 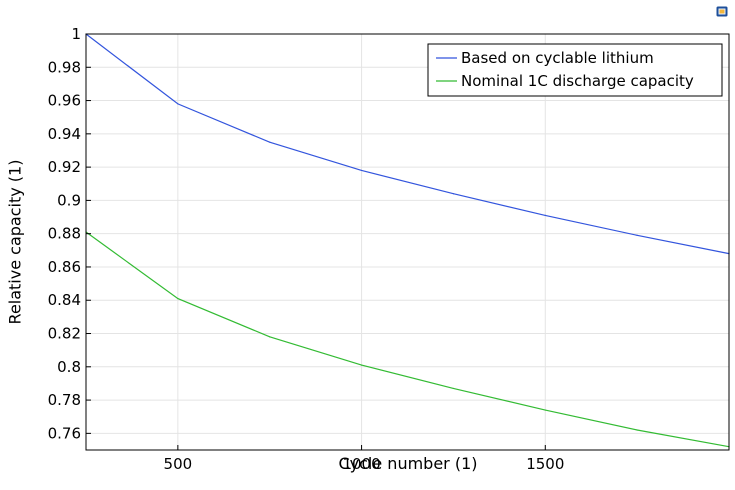 What do you see at coordinates (545, 464) in the screenshot?
I see `x-tick-label: 1500` at bounding box center [545, 464].